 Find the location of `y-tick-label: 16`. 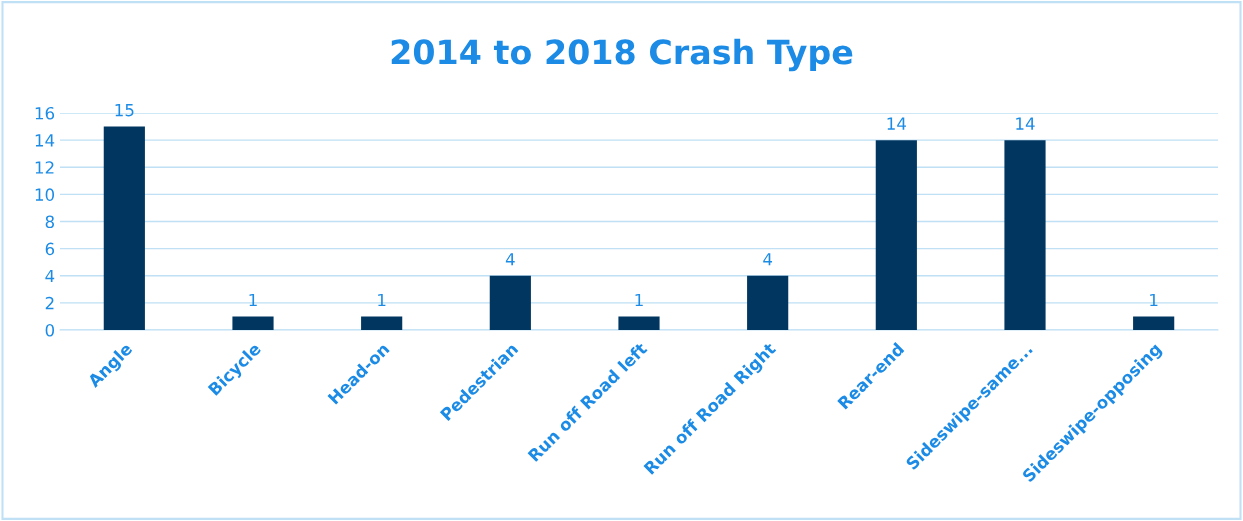

y-tick-label: 16 is located at coordinates (45, 113).